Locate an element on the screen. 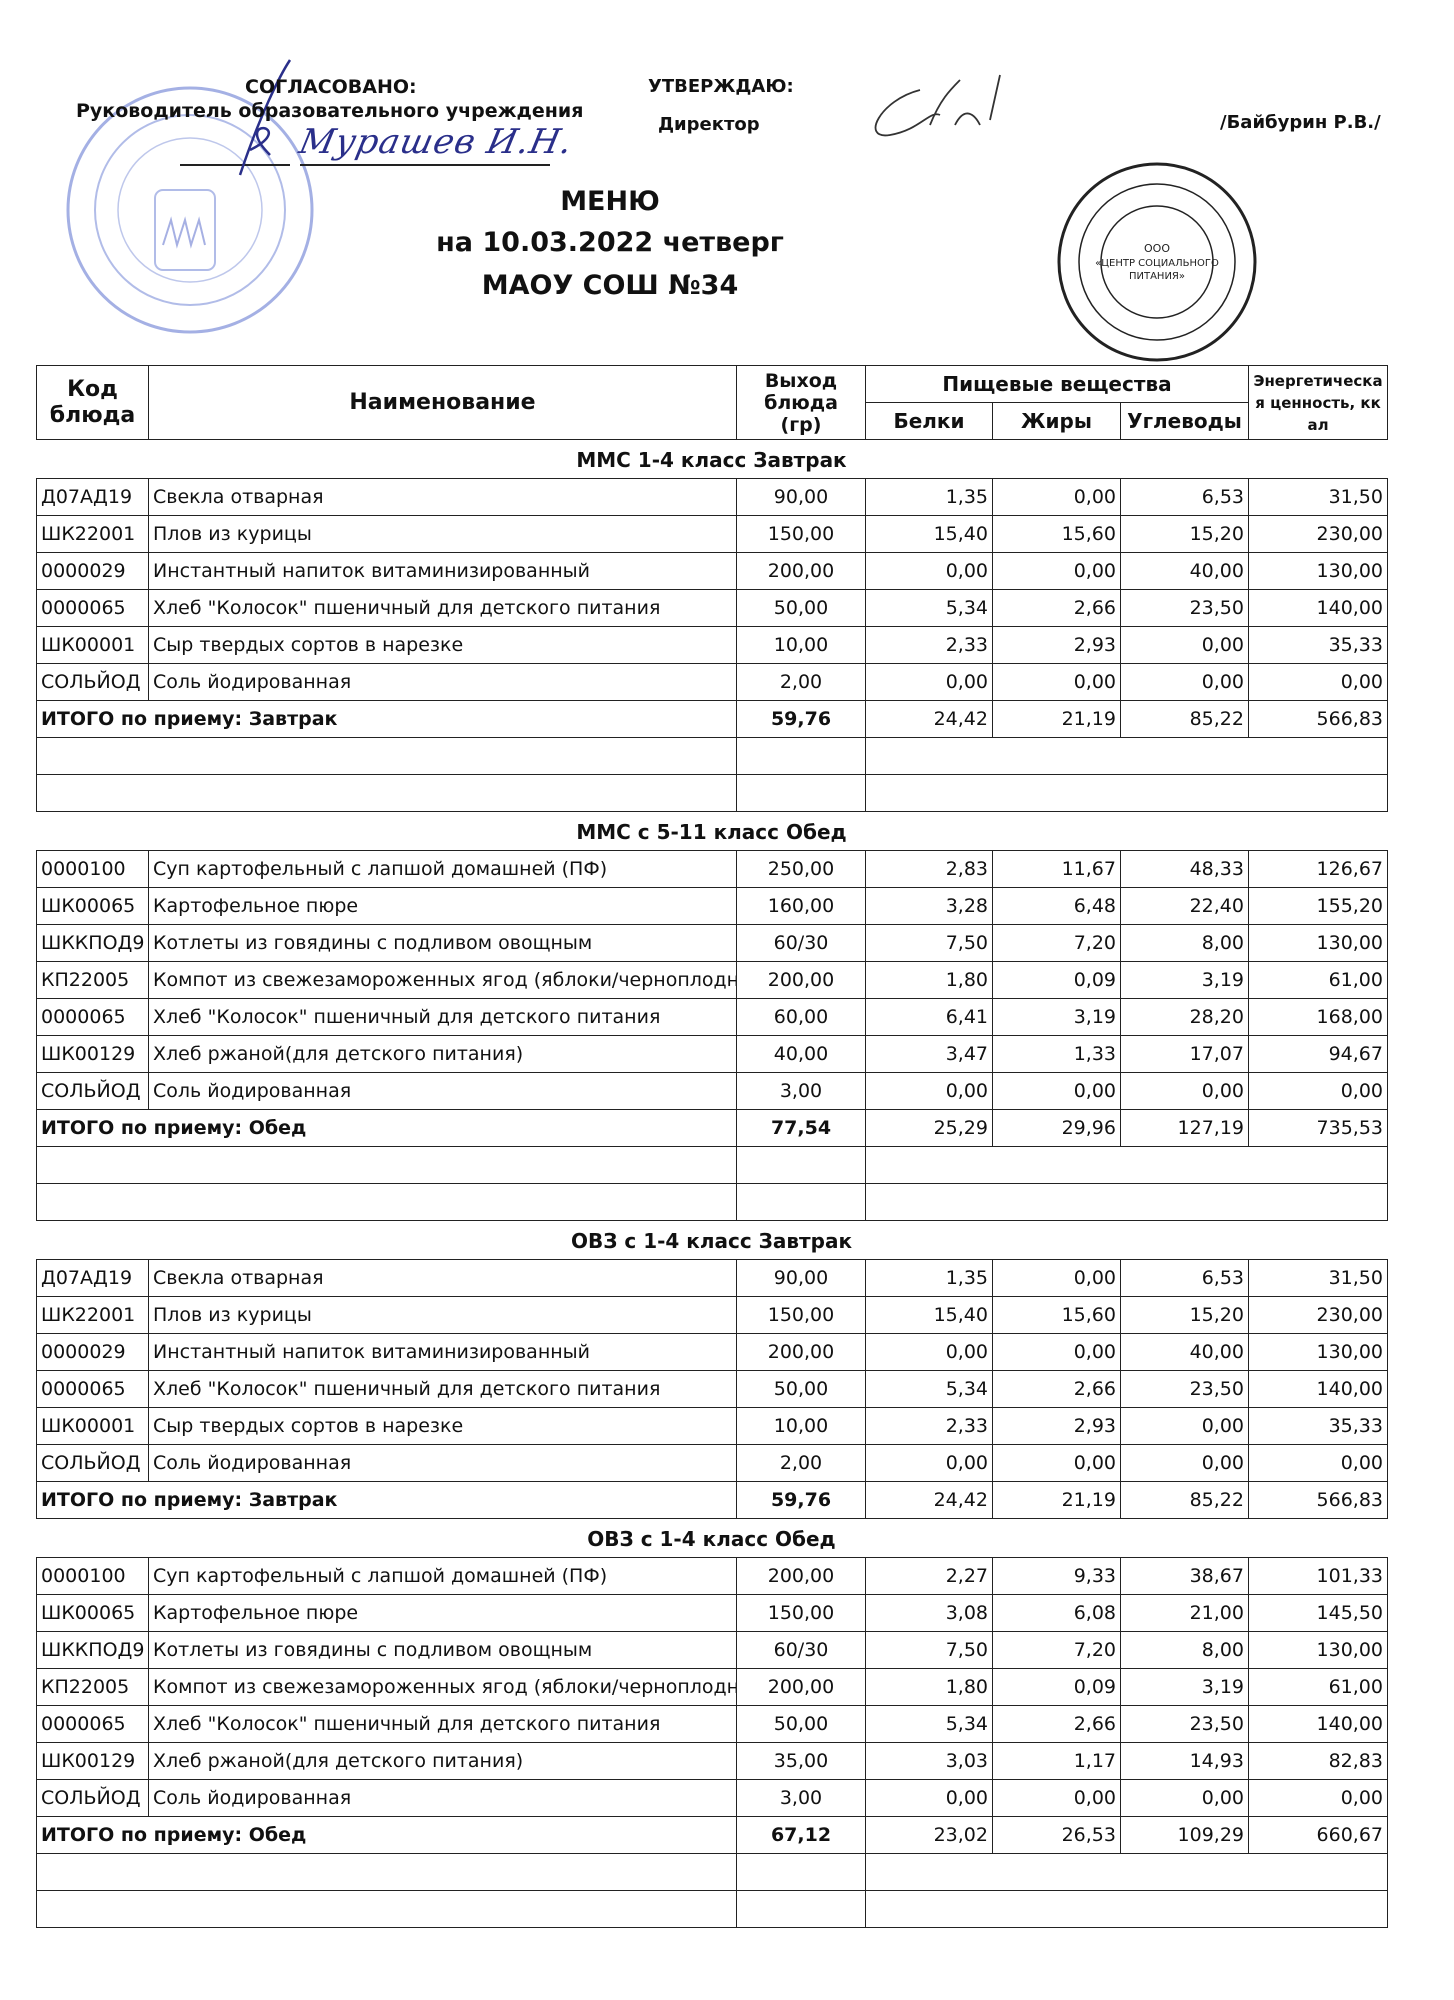  total-fat: 26,53 is located at coordinates (1056, 1835).